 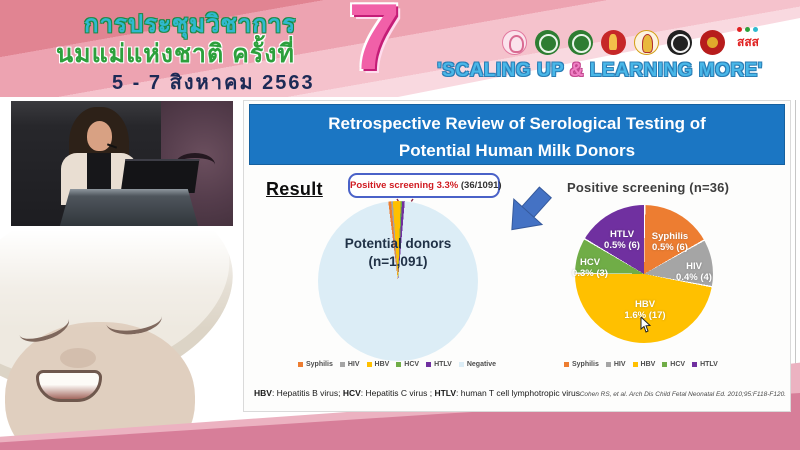 I want to click on royal-crest-icon, so click(x=646, y=42).